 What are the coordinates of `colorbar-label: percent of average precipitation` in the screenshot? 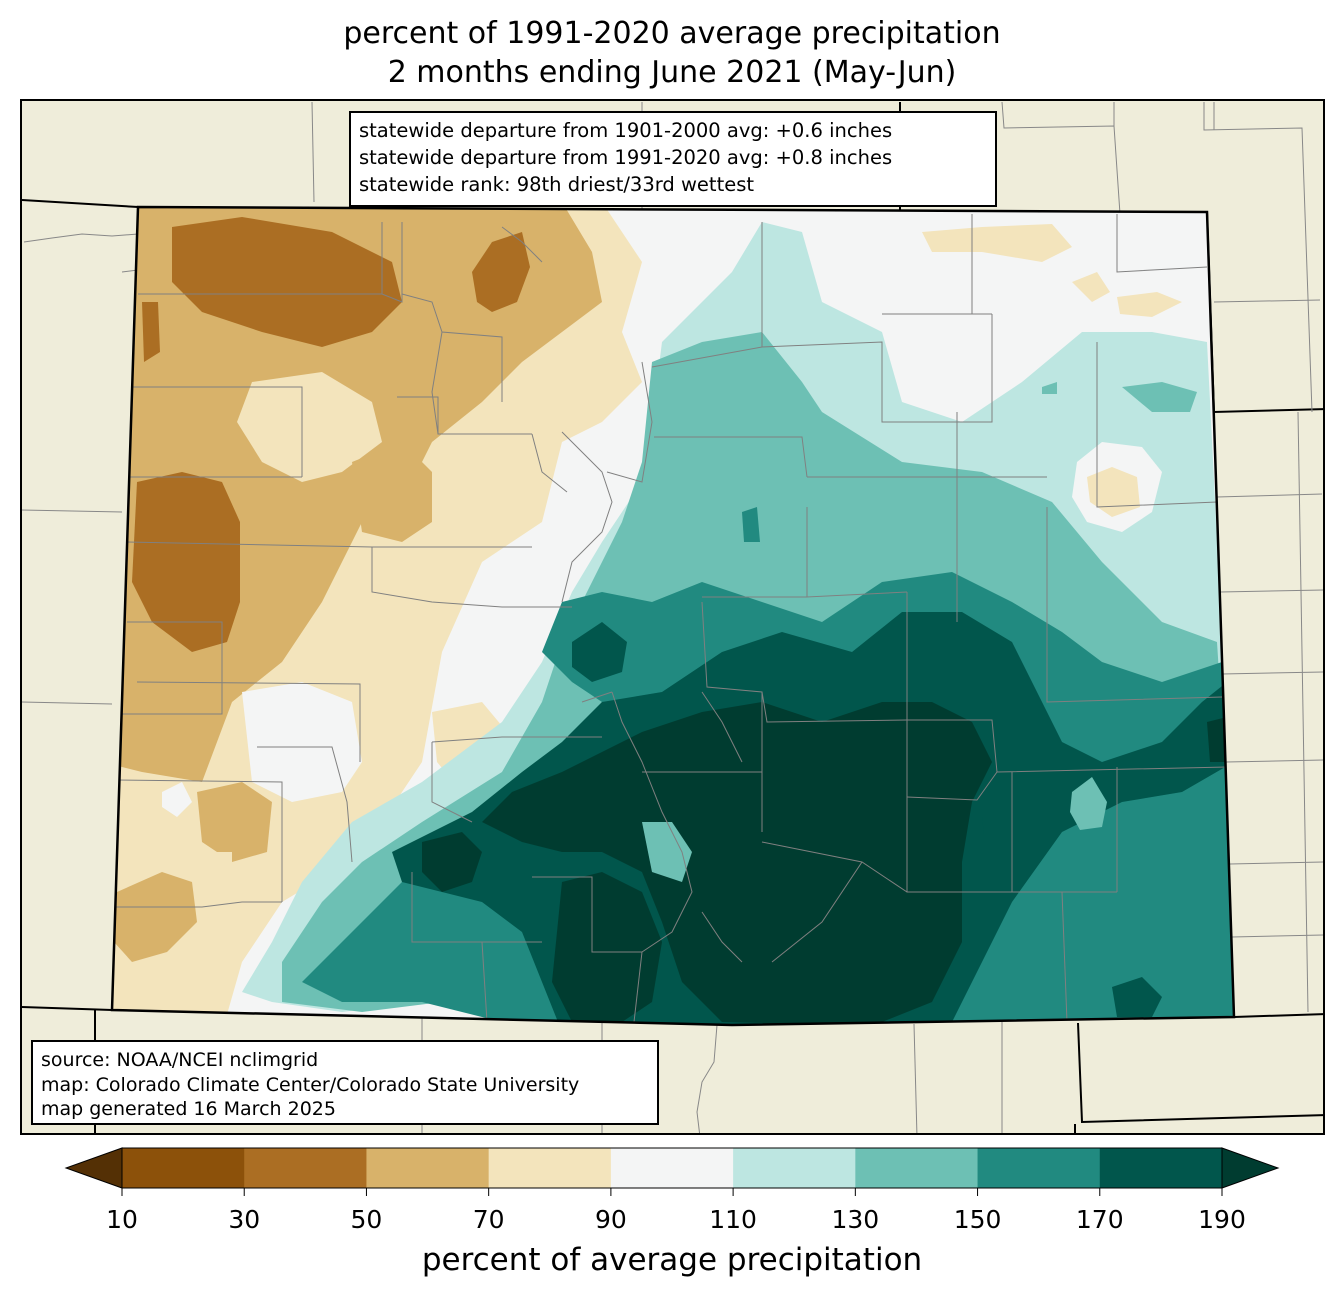 It's located at (672, 1260).